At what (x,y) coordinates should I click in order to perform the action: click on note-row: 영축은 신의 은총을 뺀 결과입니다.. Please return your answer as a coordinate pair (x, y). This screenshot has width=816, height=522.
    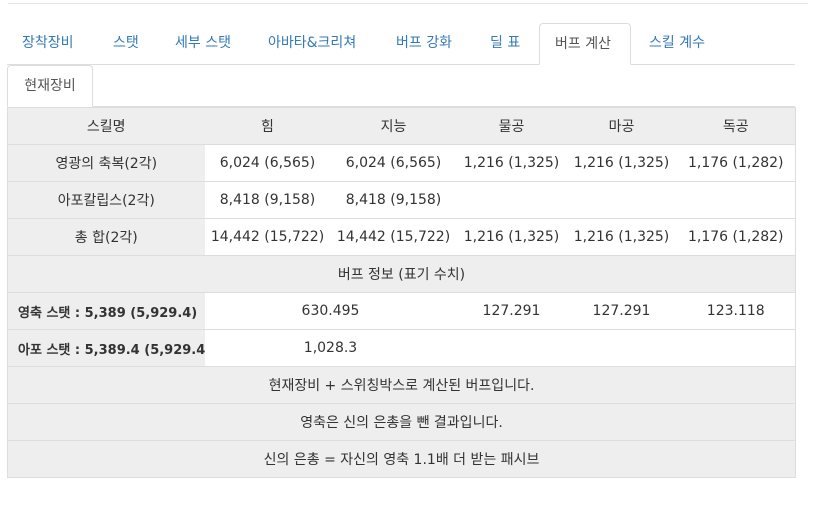
    Looking at the image, I should click on (401, 422).